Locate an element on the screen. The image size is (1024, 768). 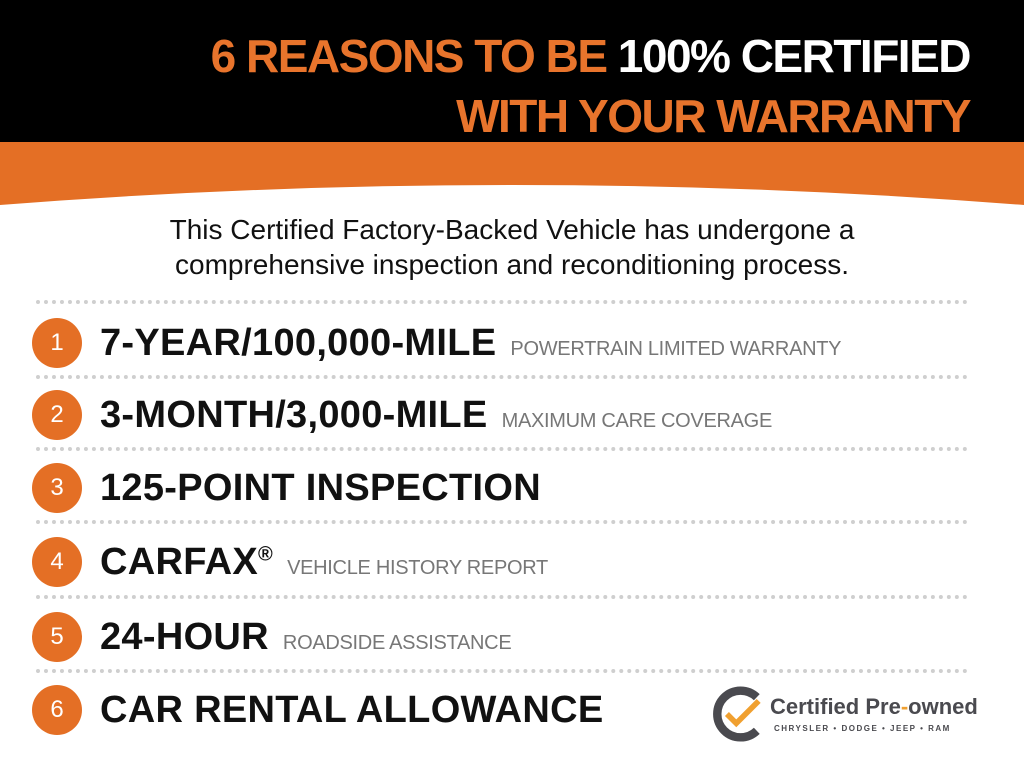
reason-subtitle: POWERTRAIN LIMITED WARRANTY is located at coordinates (676, 348).